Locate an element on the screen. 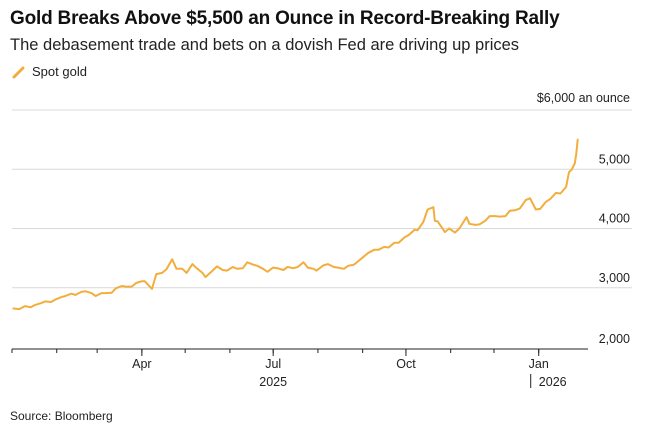 The width and height of the screenshot is (656, 433). y-tick-label-4000: 4,000 is located at coordinates (614, 219).